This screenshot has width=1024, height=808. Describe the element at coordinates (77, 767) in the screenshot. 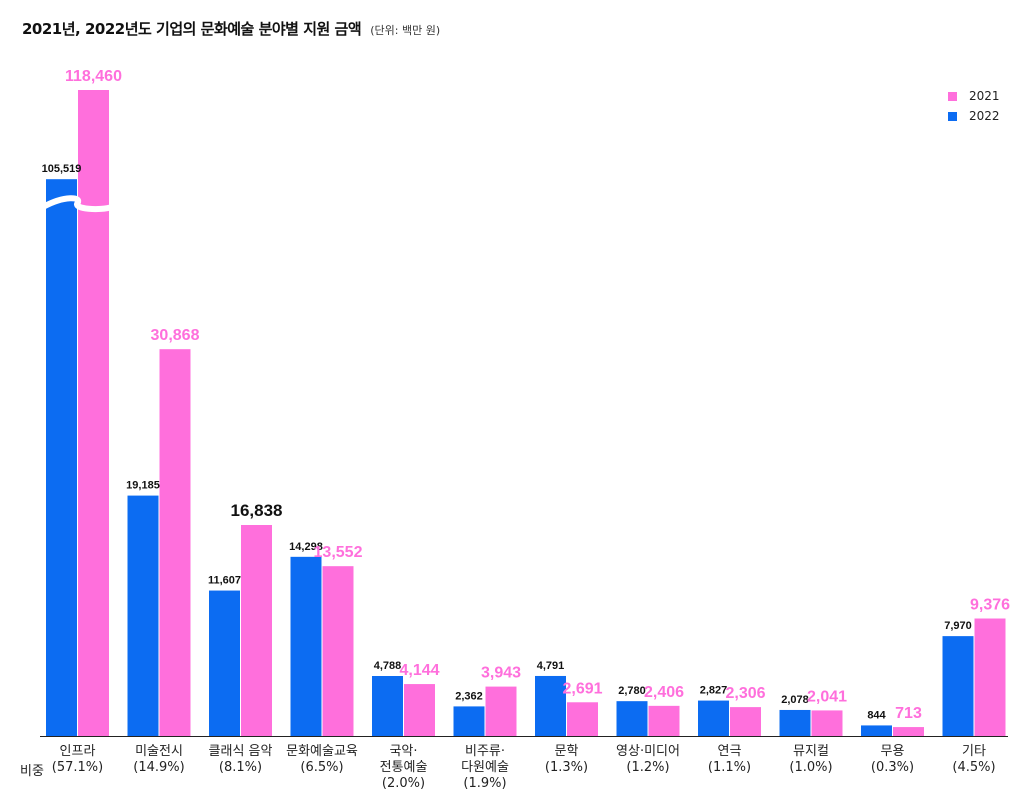

I see `share-label-0: (57.1%)` at that location.